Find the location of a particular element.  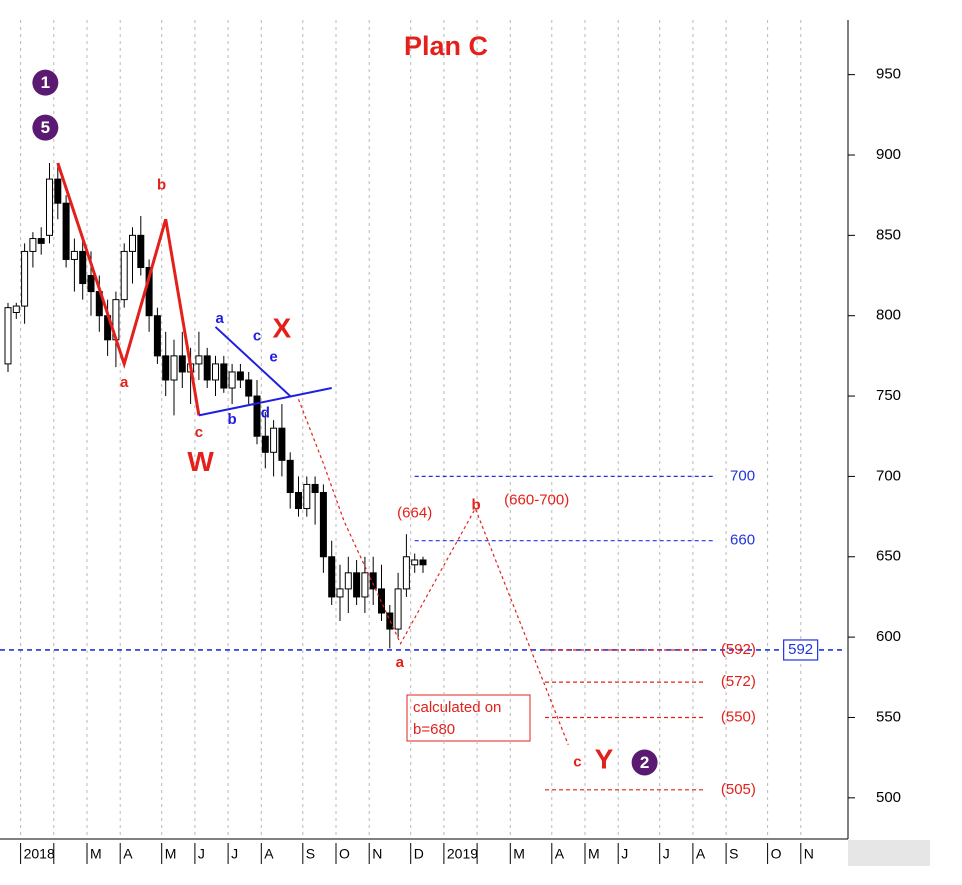

level-label: 592 is located at coordinates (800, 649).